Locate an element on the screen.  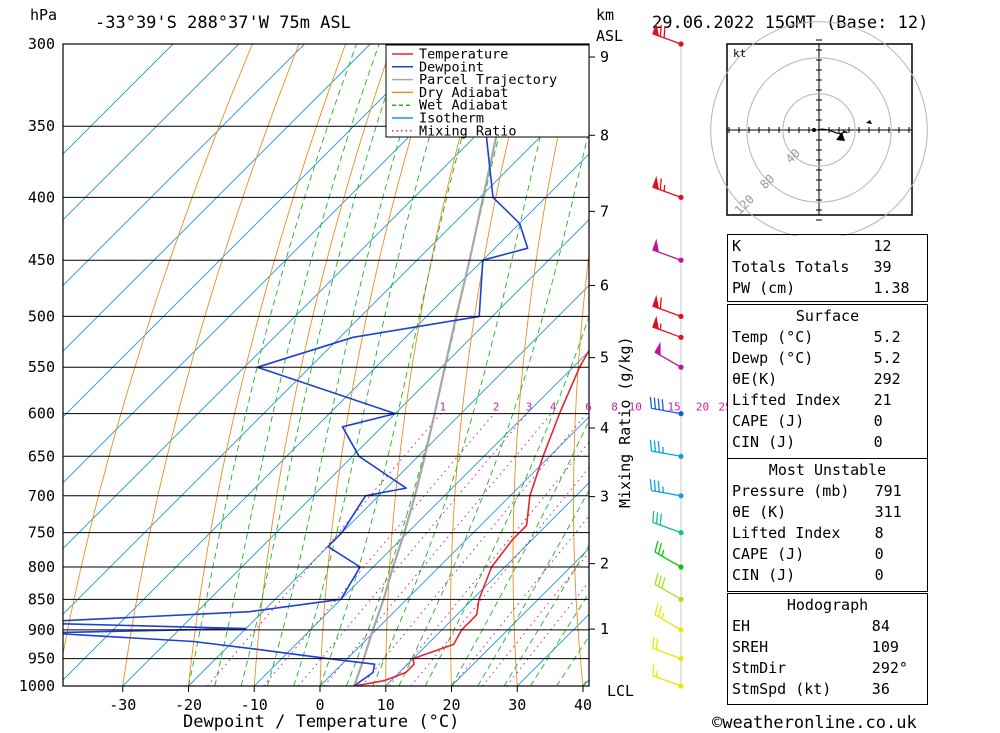
km-tick-label: 2 is located at coordinates (604, 564).